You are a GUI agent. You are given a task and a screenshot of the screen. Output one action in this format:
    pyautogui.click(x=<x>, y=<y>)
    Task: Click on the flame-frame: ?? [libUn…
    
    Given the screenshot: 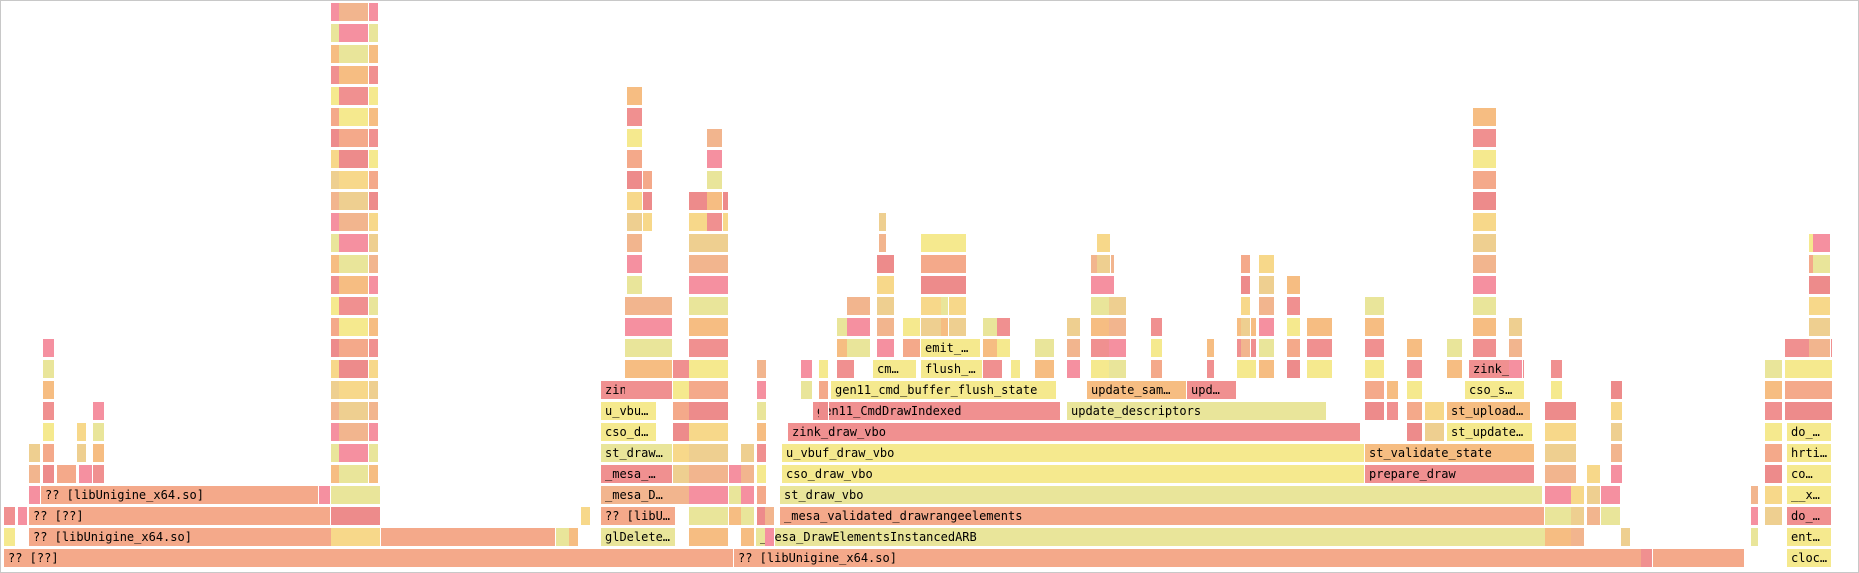 What is the action you would take?
    pyautogui.click(x=638, y=516)
    